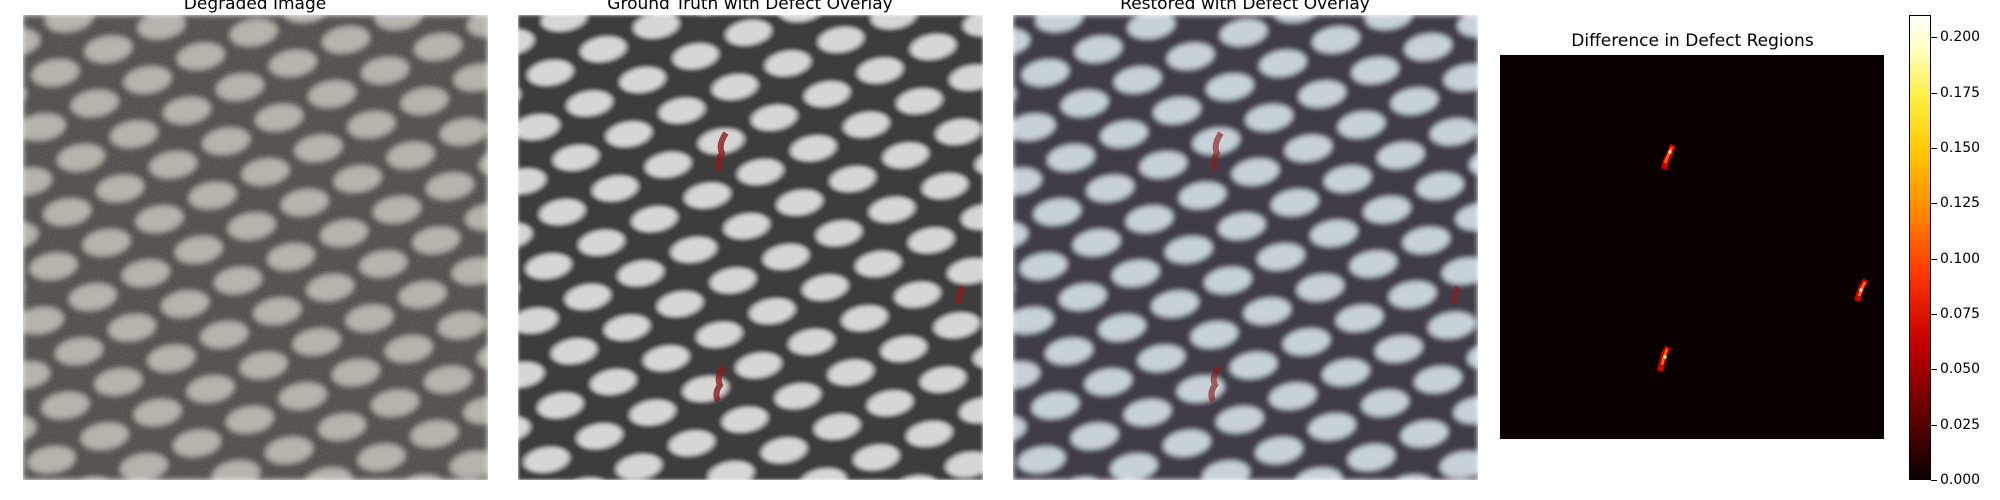 Image resolution: width=2000 pixels, height=500 pixels. Describe the element at coordinates (1960, 203) in the screenshot. I see `colorbar-tick-label: 0.125` at that location.